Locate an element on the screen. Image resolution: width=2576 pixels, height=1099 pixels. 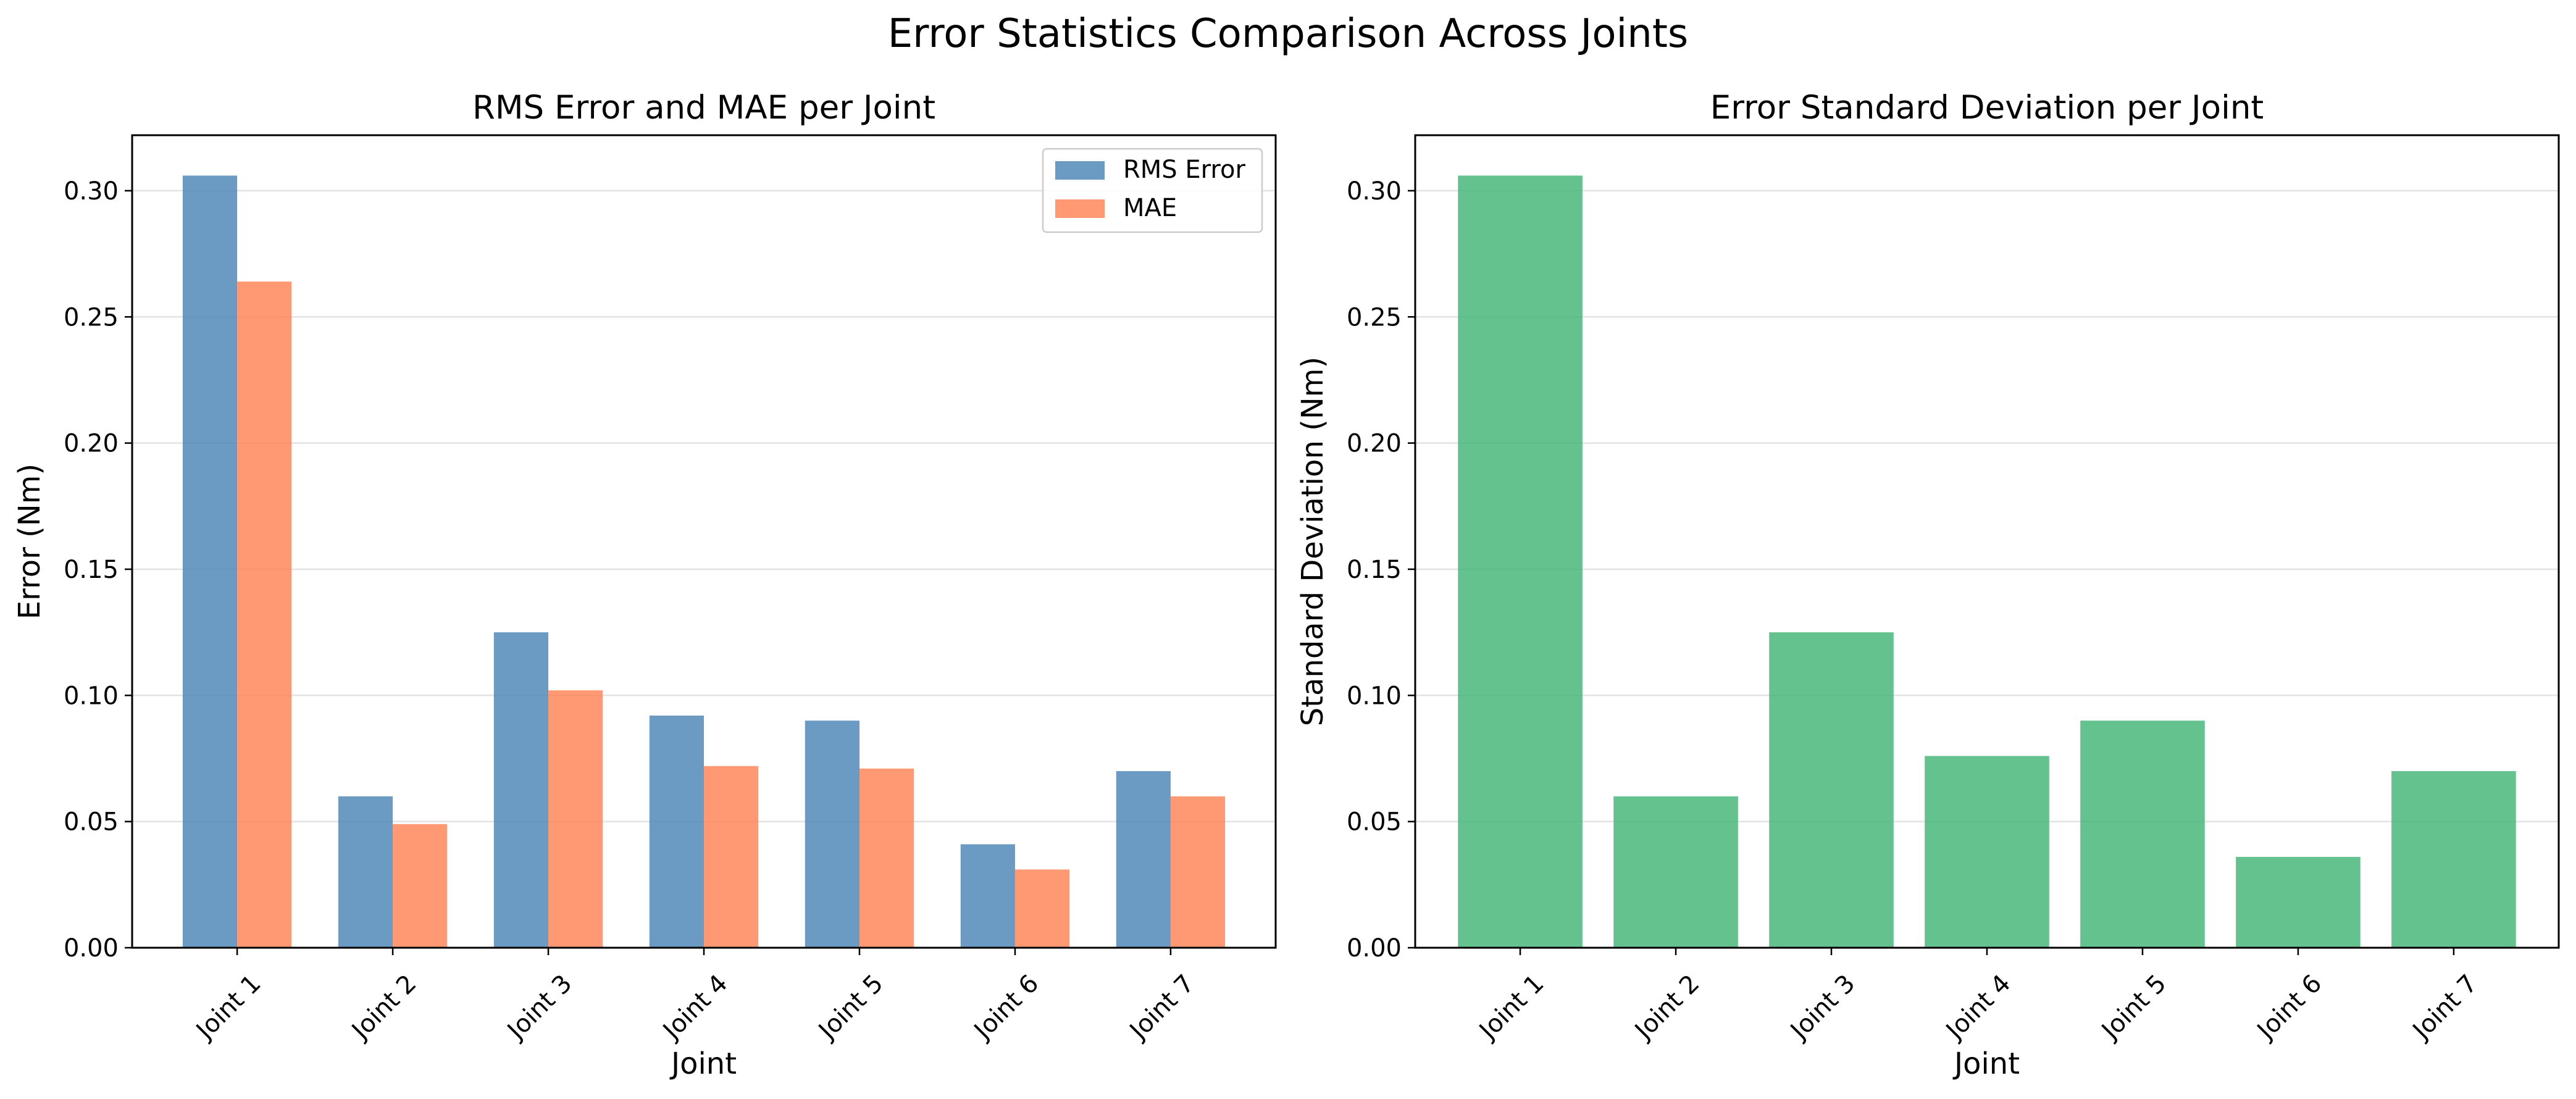
axes-title: RMS Error and MAE per Joint is located at coordinates (704, 108).